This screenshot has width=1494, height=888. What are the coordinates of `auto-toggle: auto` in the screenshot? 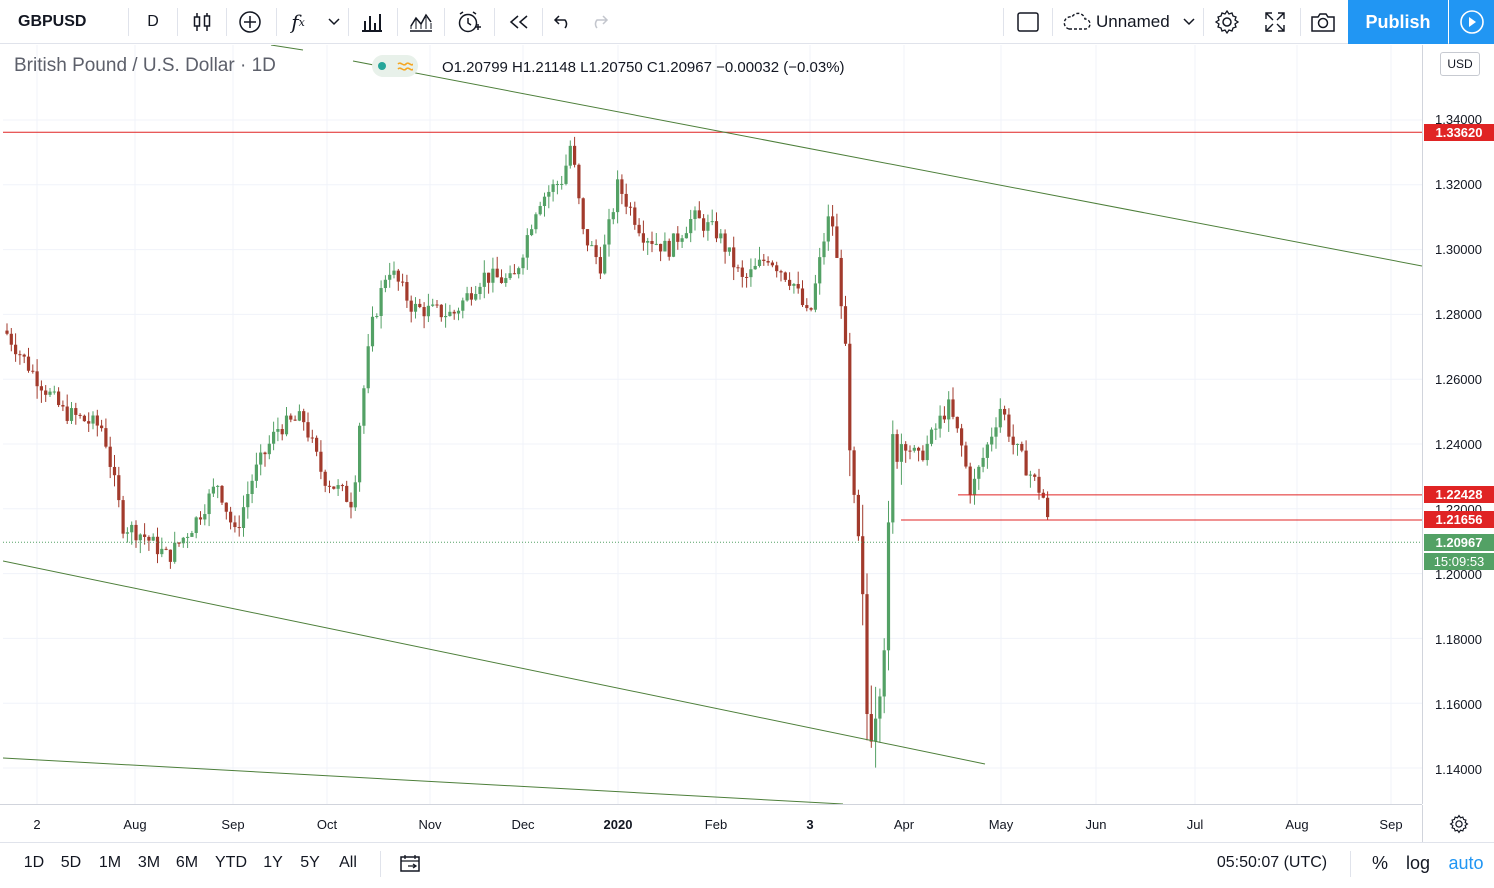 It's located at (1466, 862).